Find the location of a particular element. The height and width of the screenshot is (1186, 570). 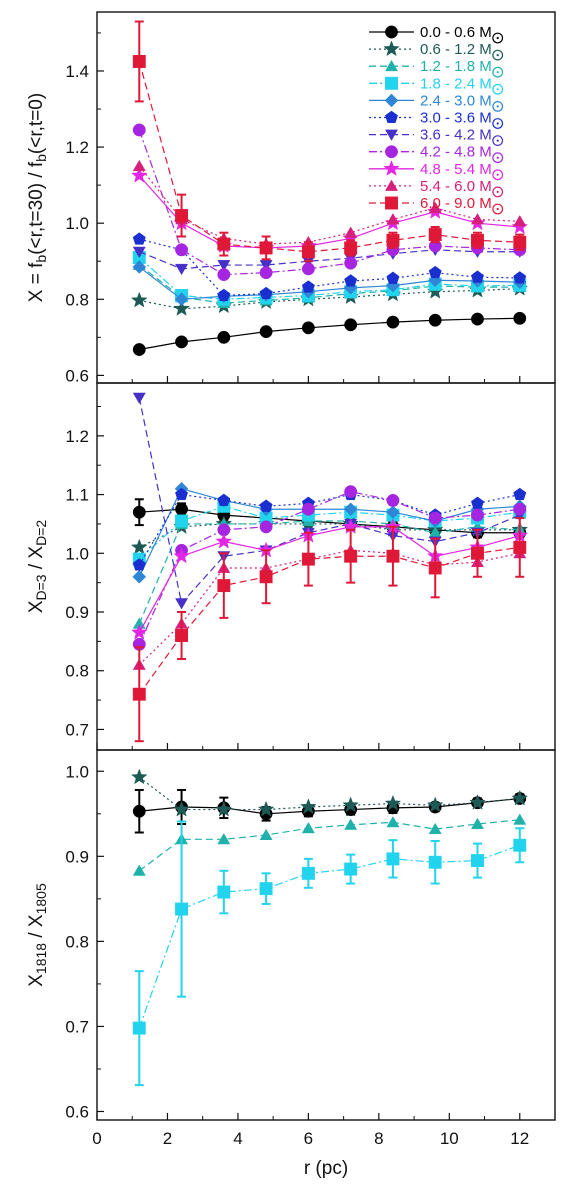

series-0-6-1-2-m is located at coordinates (330, 792).